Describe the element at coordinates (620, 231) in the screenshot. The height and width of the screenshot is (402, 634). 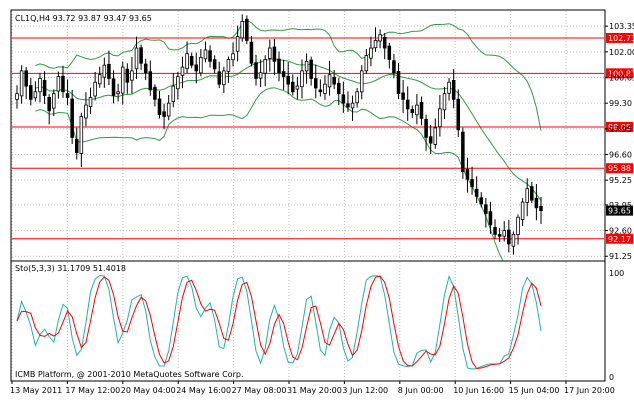
I see `price-tick-label: 92.60` at that location.